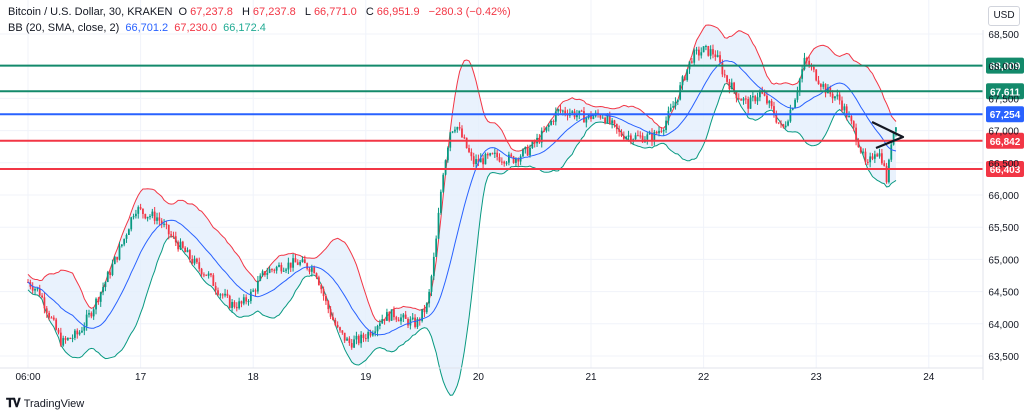 The height and width of the screenshot is (414, 1024). Describe the element at coordinates (141, 377) in the screenshot. I see `x-tick-label: 17` at that location.